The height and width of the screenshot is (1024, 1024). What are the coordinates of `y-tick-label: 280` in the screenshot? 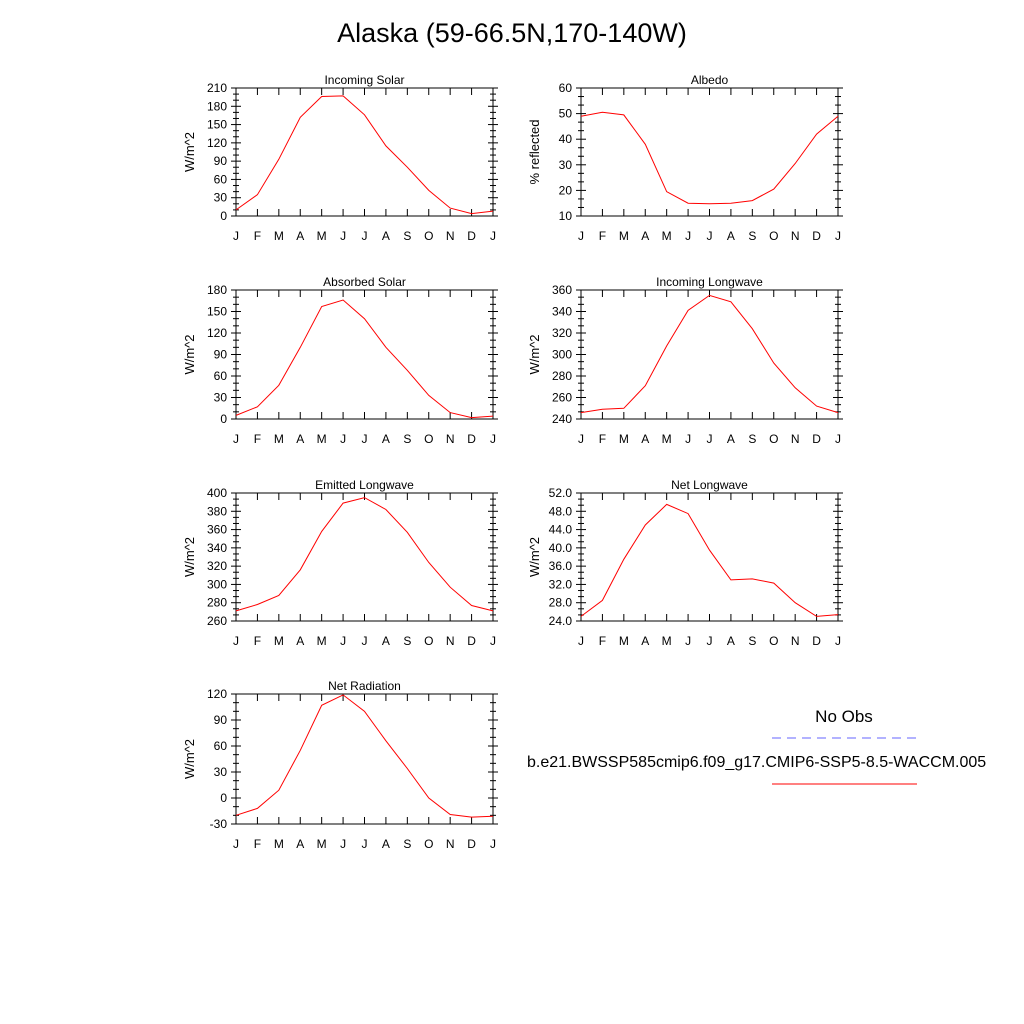 It's located at (217, 603).